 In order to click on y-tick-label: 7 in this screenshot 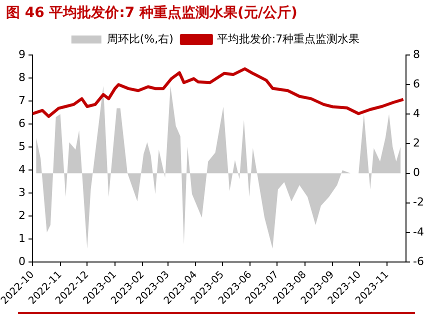, I will do `click(22, 100)`.